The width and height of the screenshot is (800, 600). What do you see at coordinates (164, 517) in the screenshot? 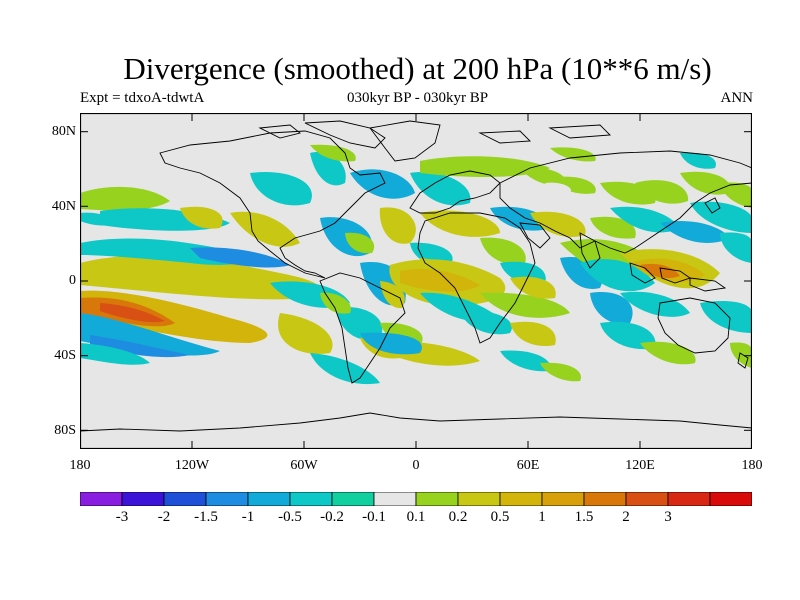
I see `colorbar-label: -2` at bounding box center [164, 517].